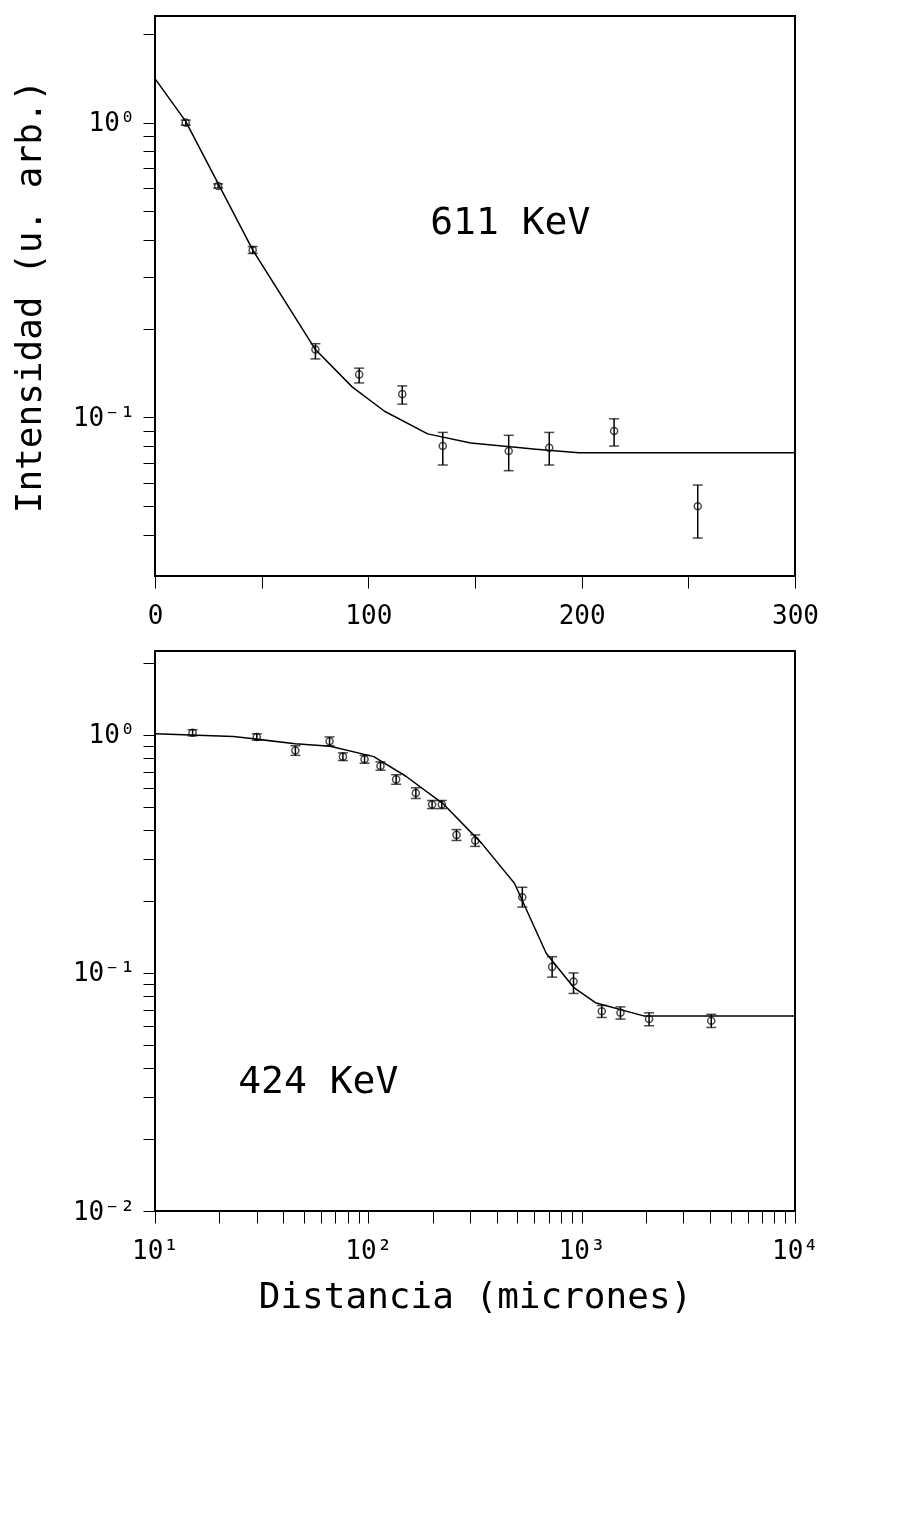 The width and height of the screenshot is (902, 1514). What do you see at coordinates (155, 1249) in the screenshot?
I see `x-tick-label: 10¹` at bounding box center [155, 1249].